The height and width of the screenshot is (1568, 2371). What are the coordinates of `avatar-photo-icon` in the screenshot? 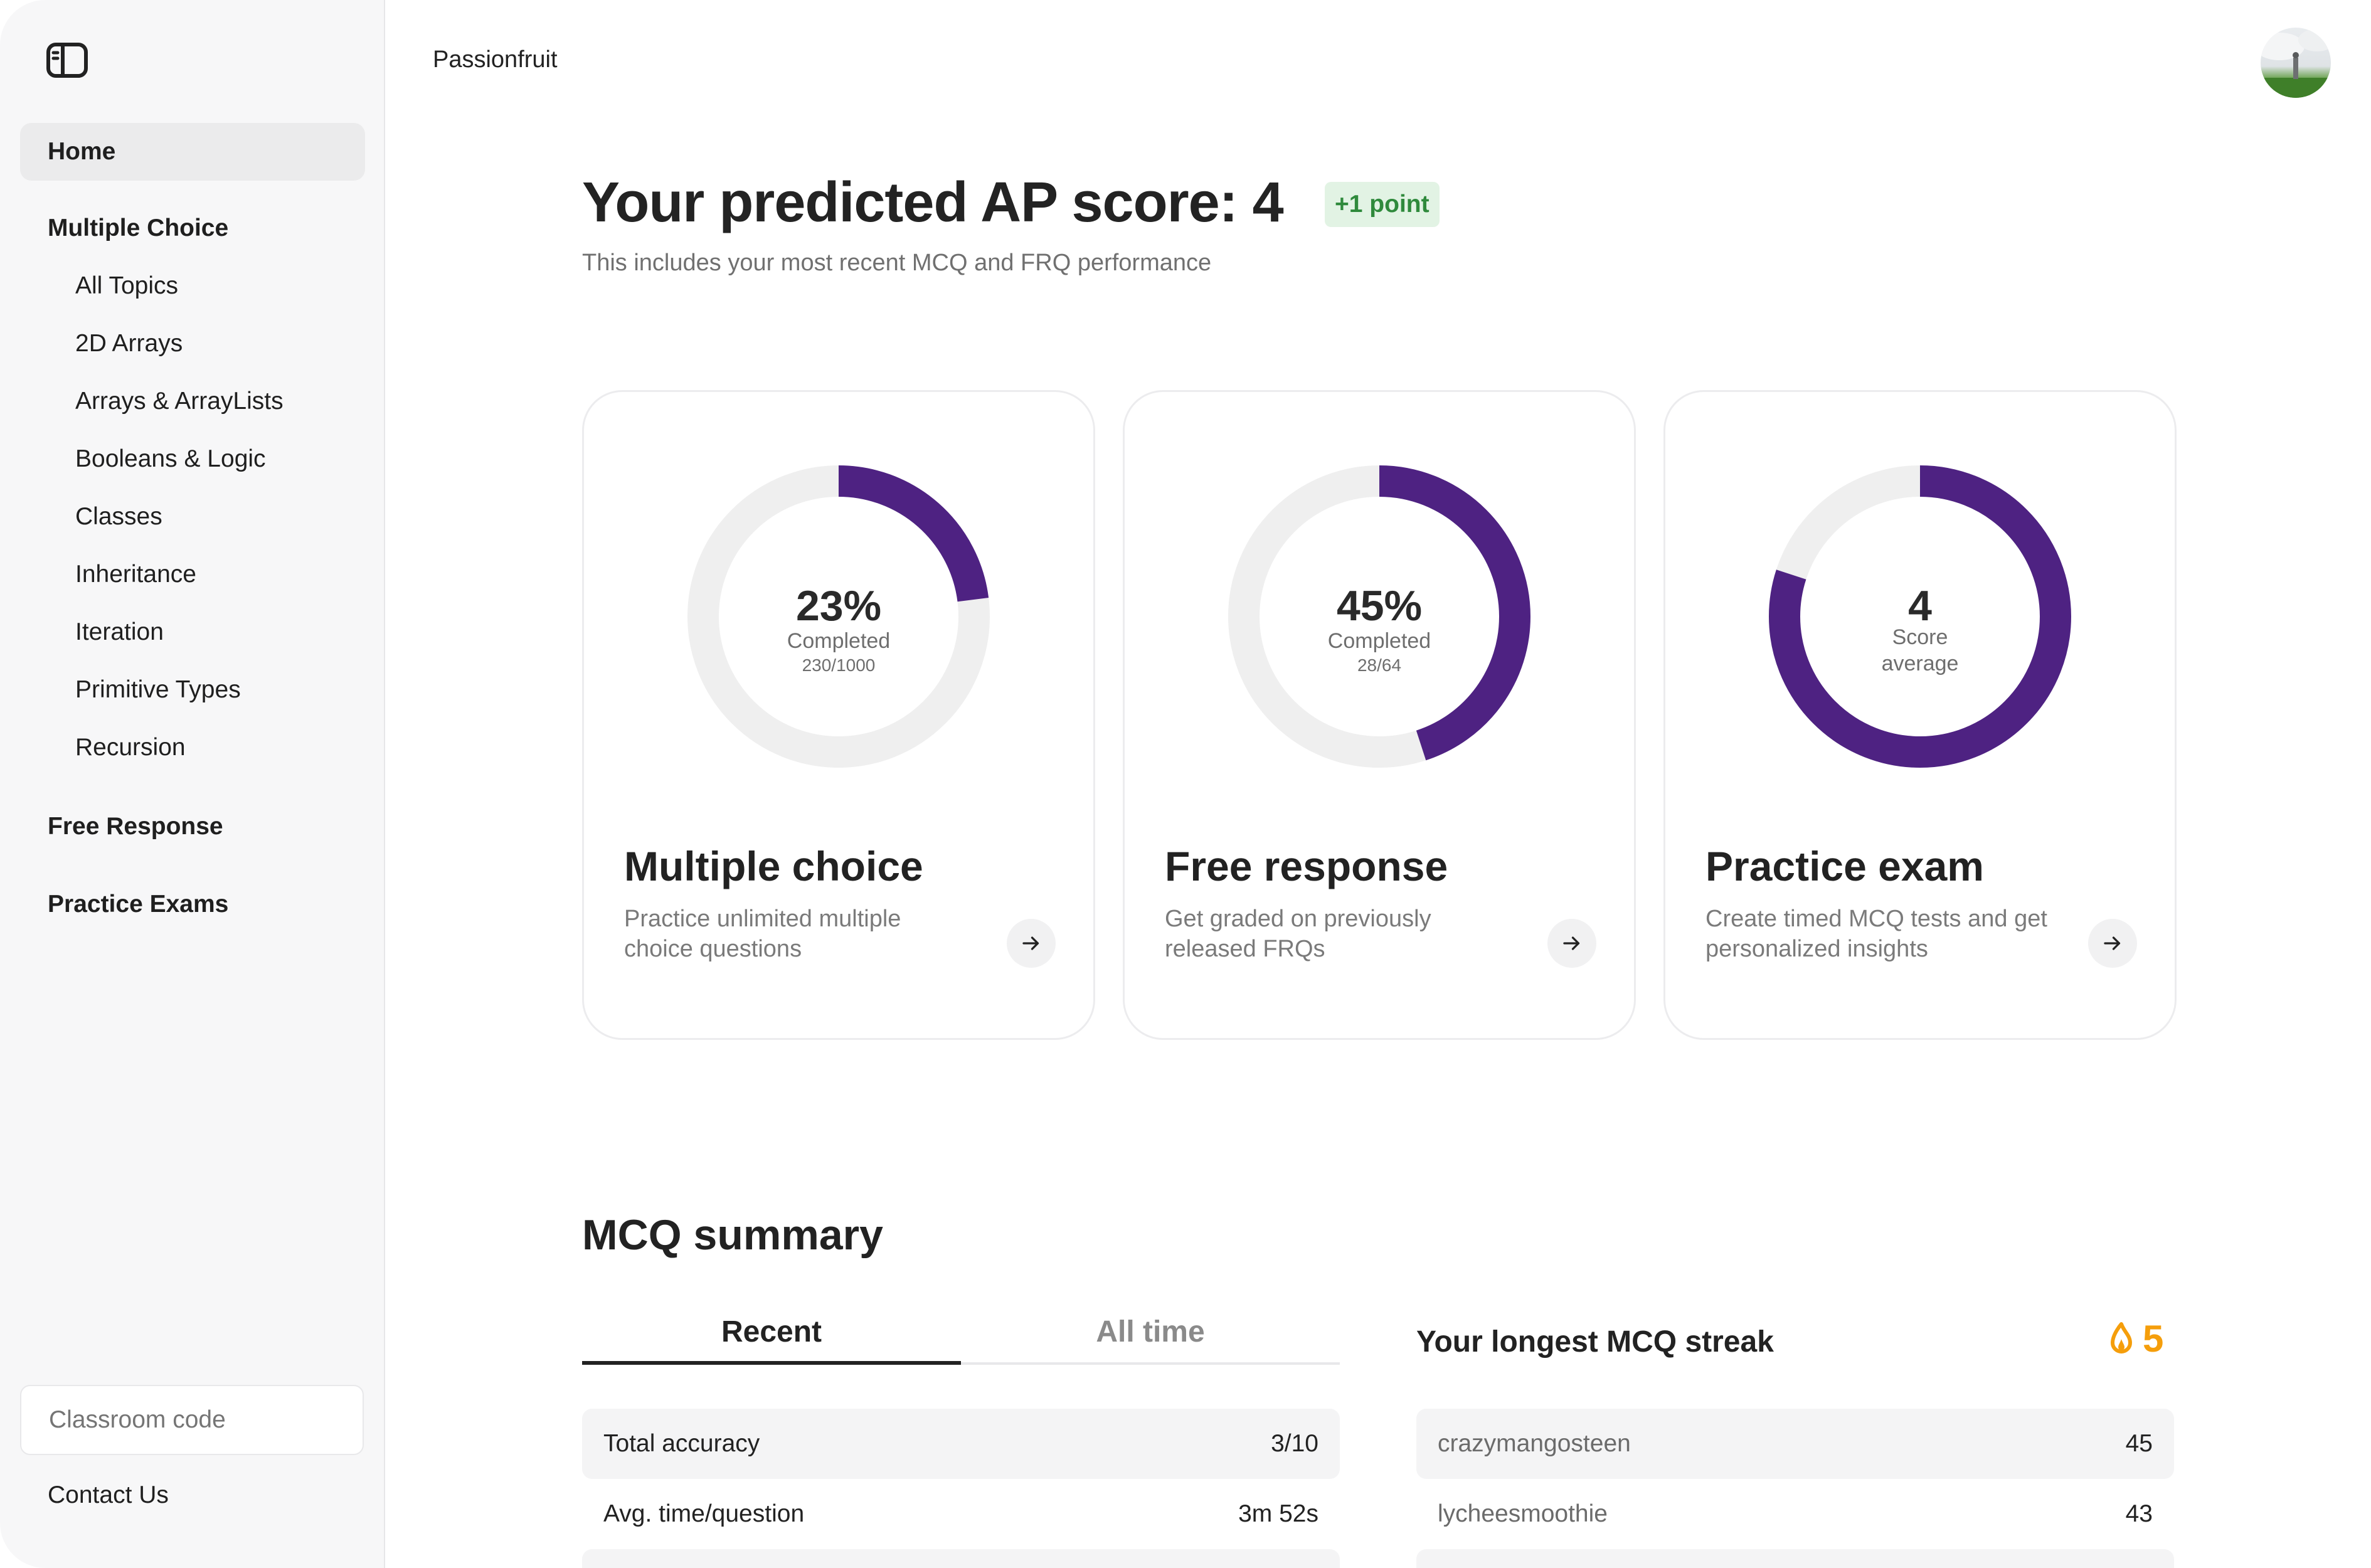 It's located at (2296, 63).